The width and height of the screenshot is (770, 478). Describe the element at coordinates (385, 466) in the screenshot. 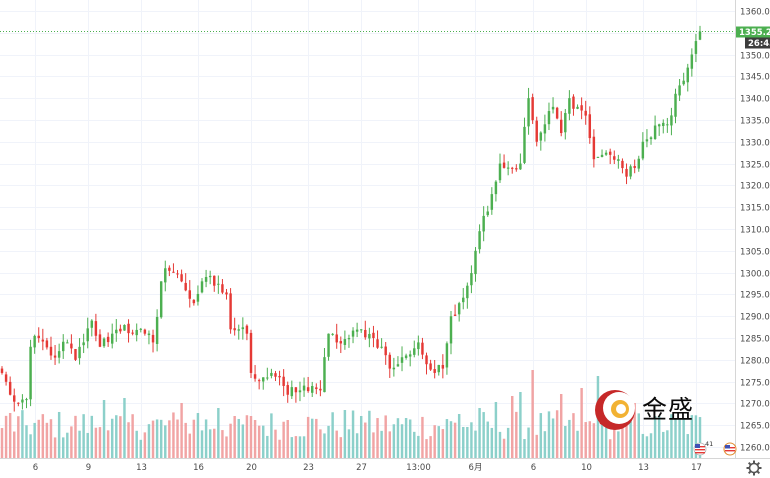

I see `time-axis: 6 9 13 16 20 23 27 13:00 6月 6 10 13 17` at that location.